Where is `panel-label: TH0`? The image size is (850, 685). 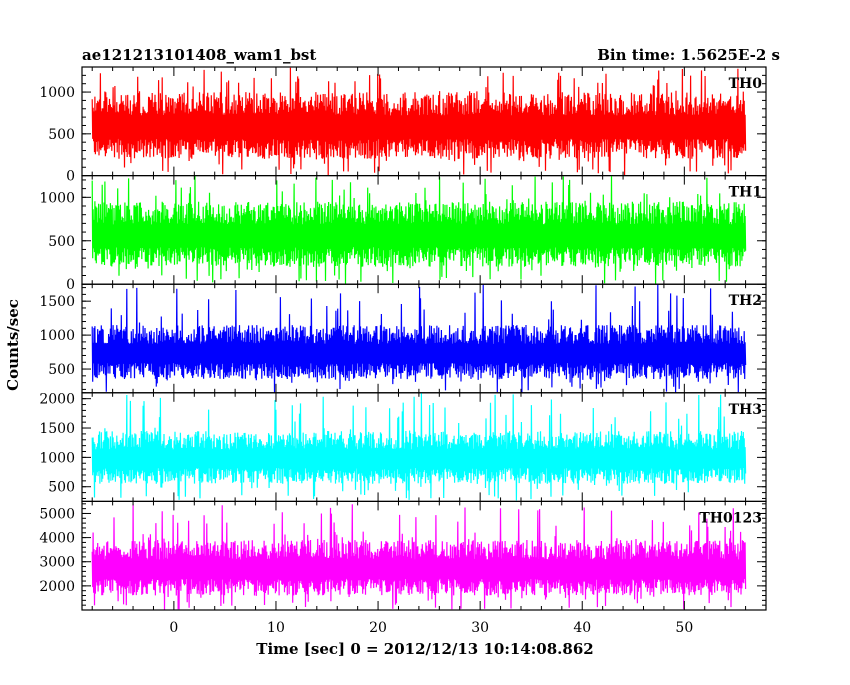
panel-label: TH0 is located at coordinates (746, 84).